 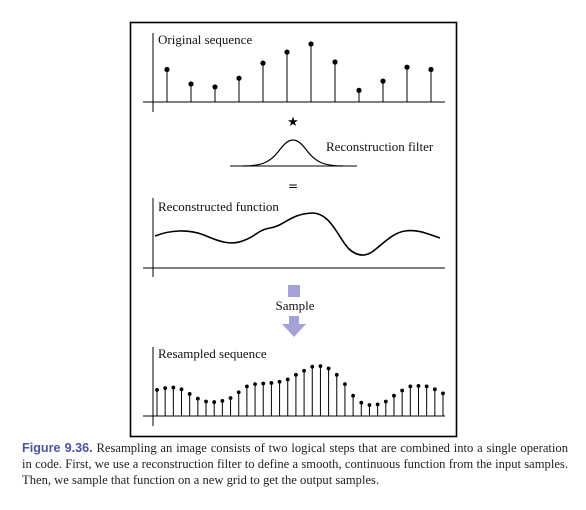 What do you see at coordinates (299, 71) in the screenshot?
I see `original-sample-stems` at bounding box center [299, 71].